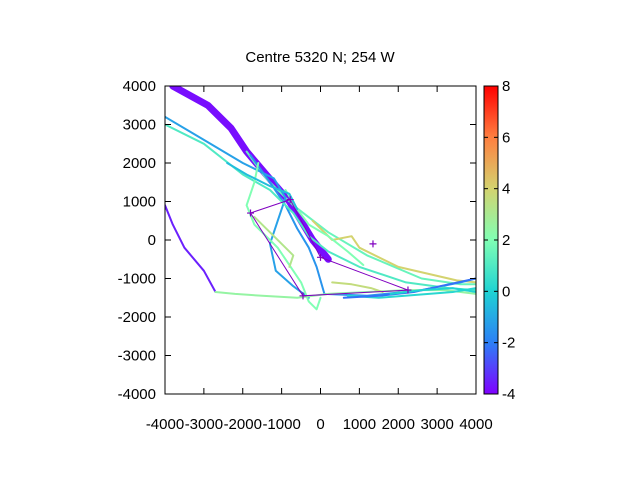 This screenshot has width=640, height=480. What do you see at coordinates (137, 356) in the screenshot?
I see `y-tick-label: -3000` at bounding box center [137, 356].